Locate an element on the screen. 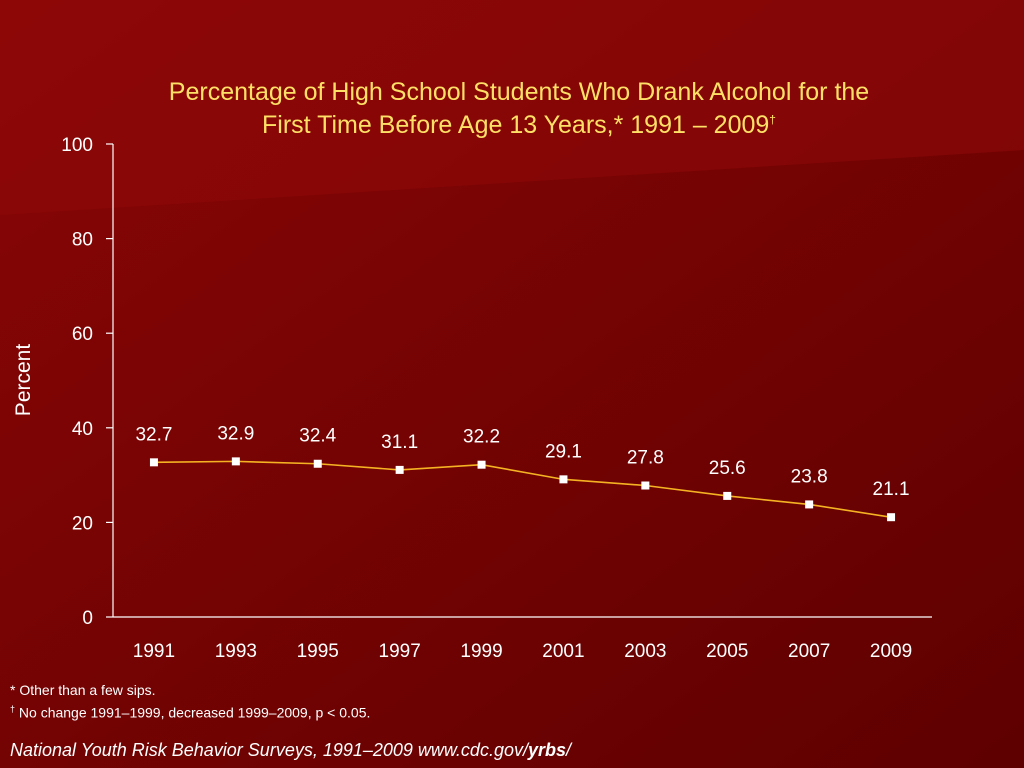 The image size is (1024, 768). x-tick-label: 2001 is located at coordinates (563, 651).